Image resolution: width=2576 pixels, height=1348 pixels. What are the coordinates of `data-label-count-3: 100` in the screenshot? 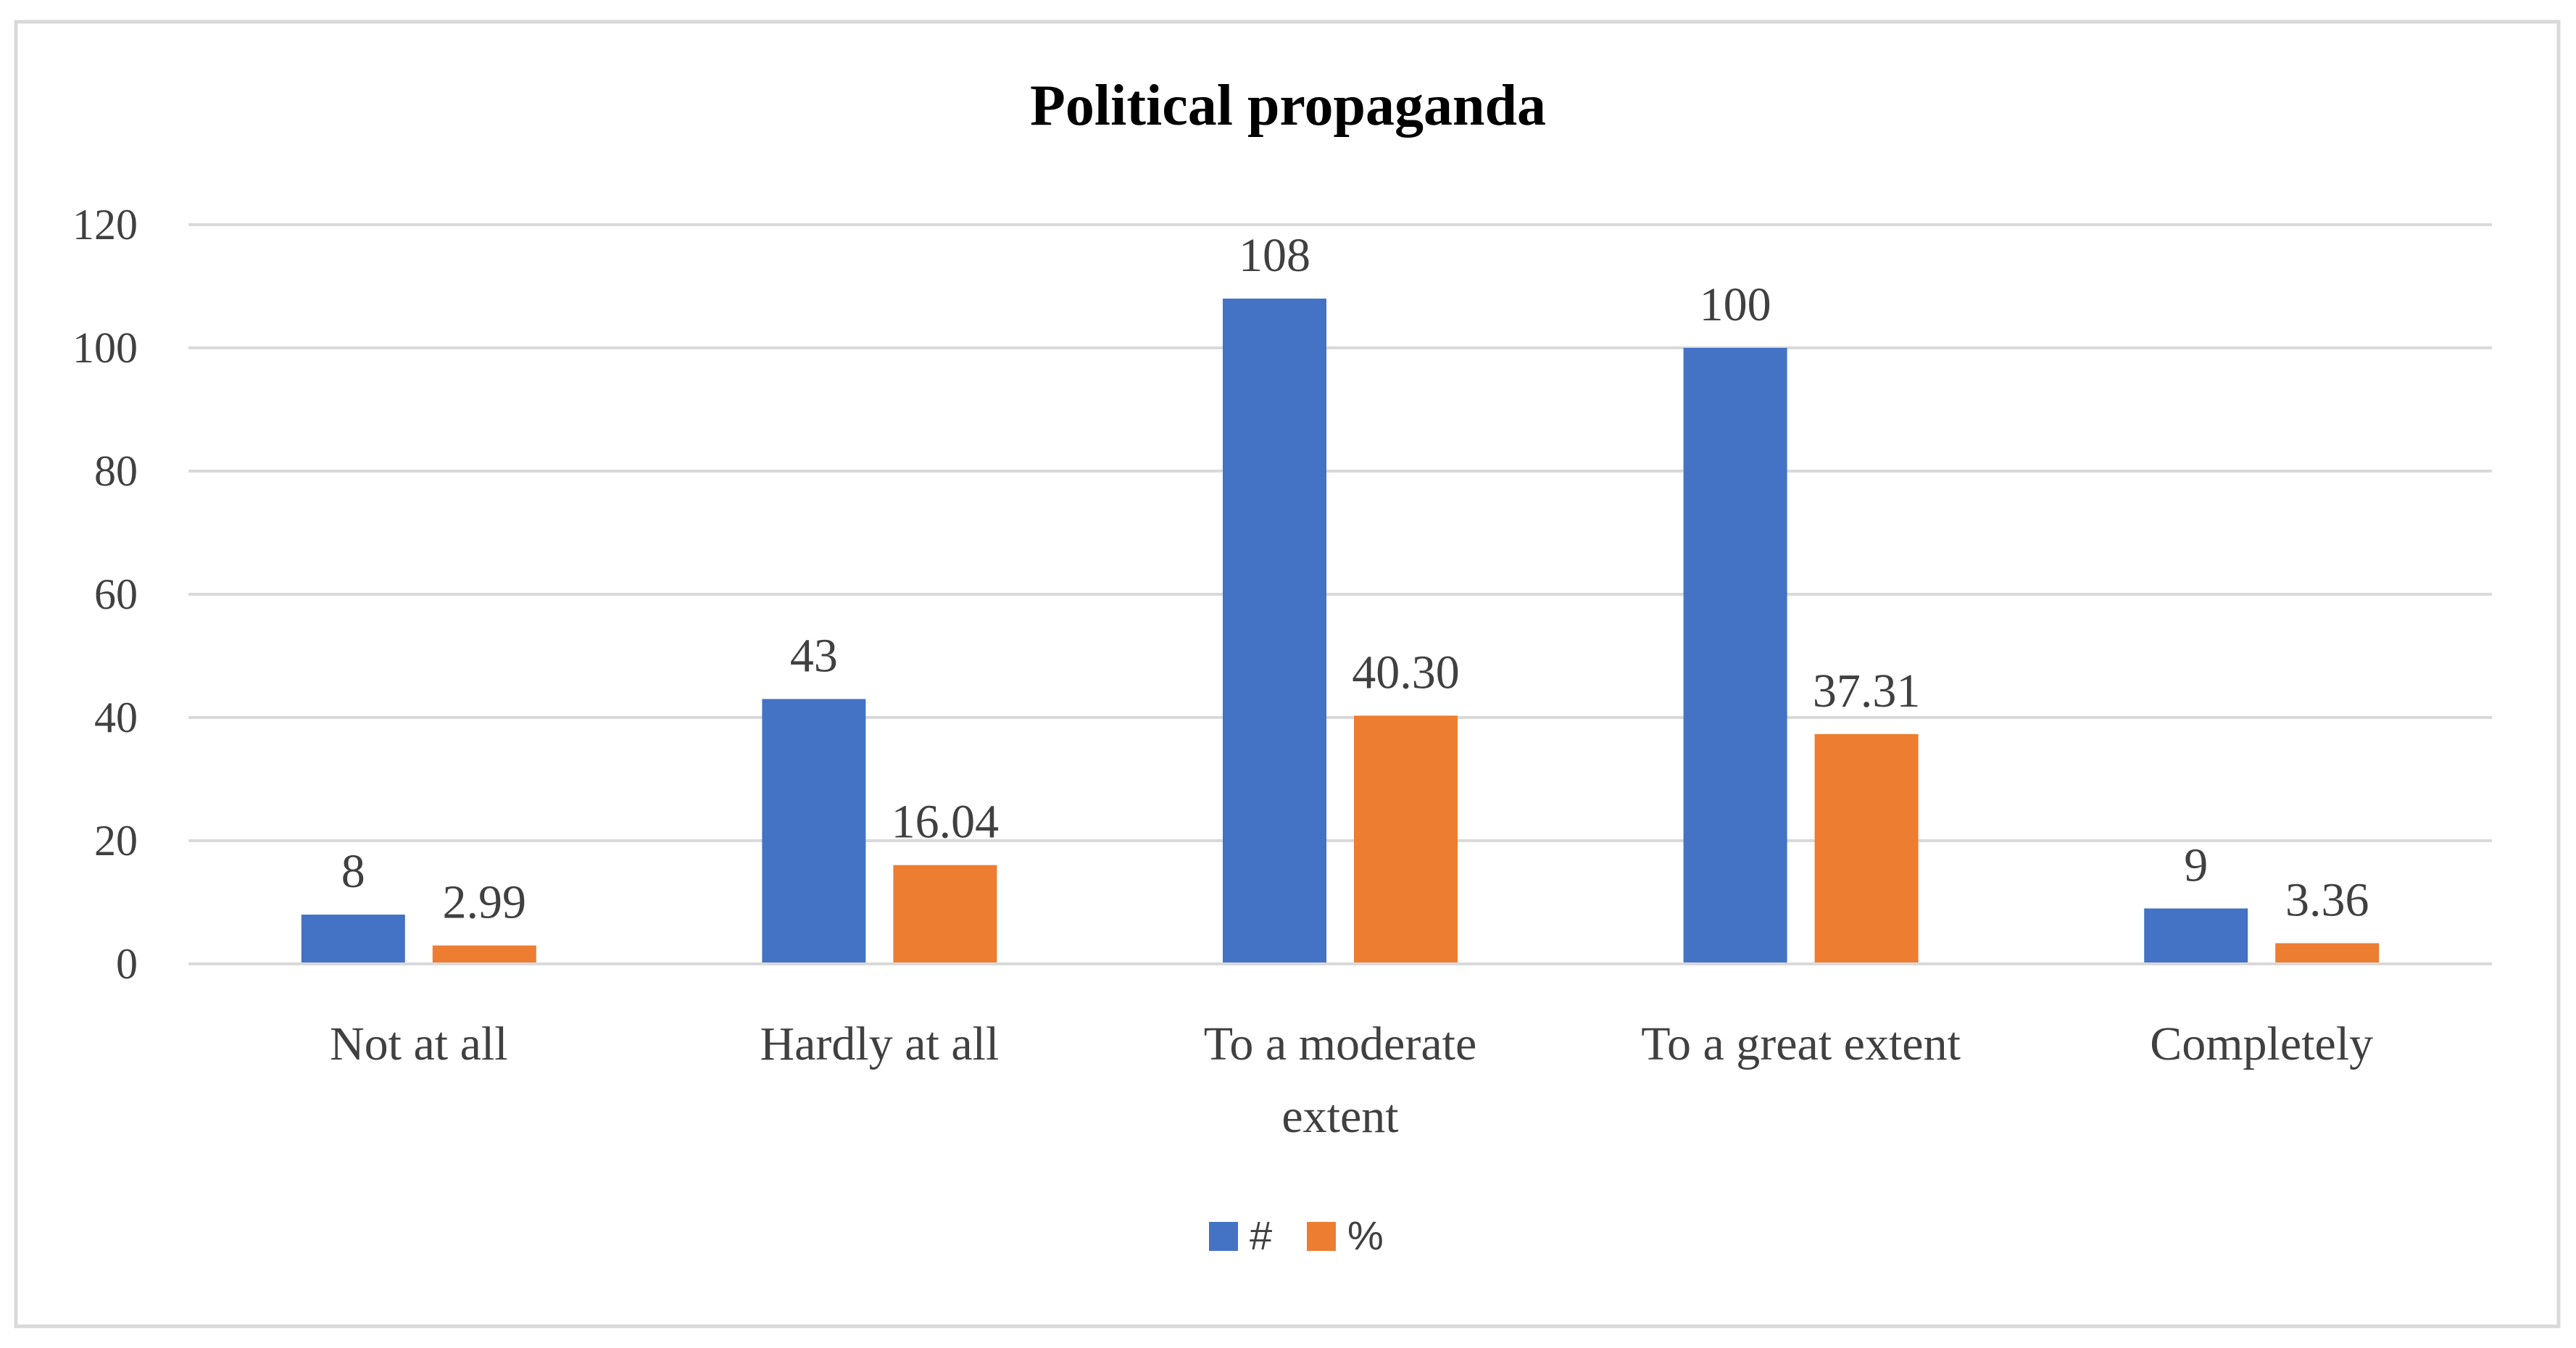 It's located at (1735, 304).